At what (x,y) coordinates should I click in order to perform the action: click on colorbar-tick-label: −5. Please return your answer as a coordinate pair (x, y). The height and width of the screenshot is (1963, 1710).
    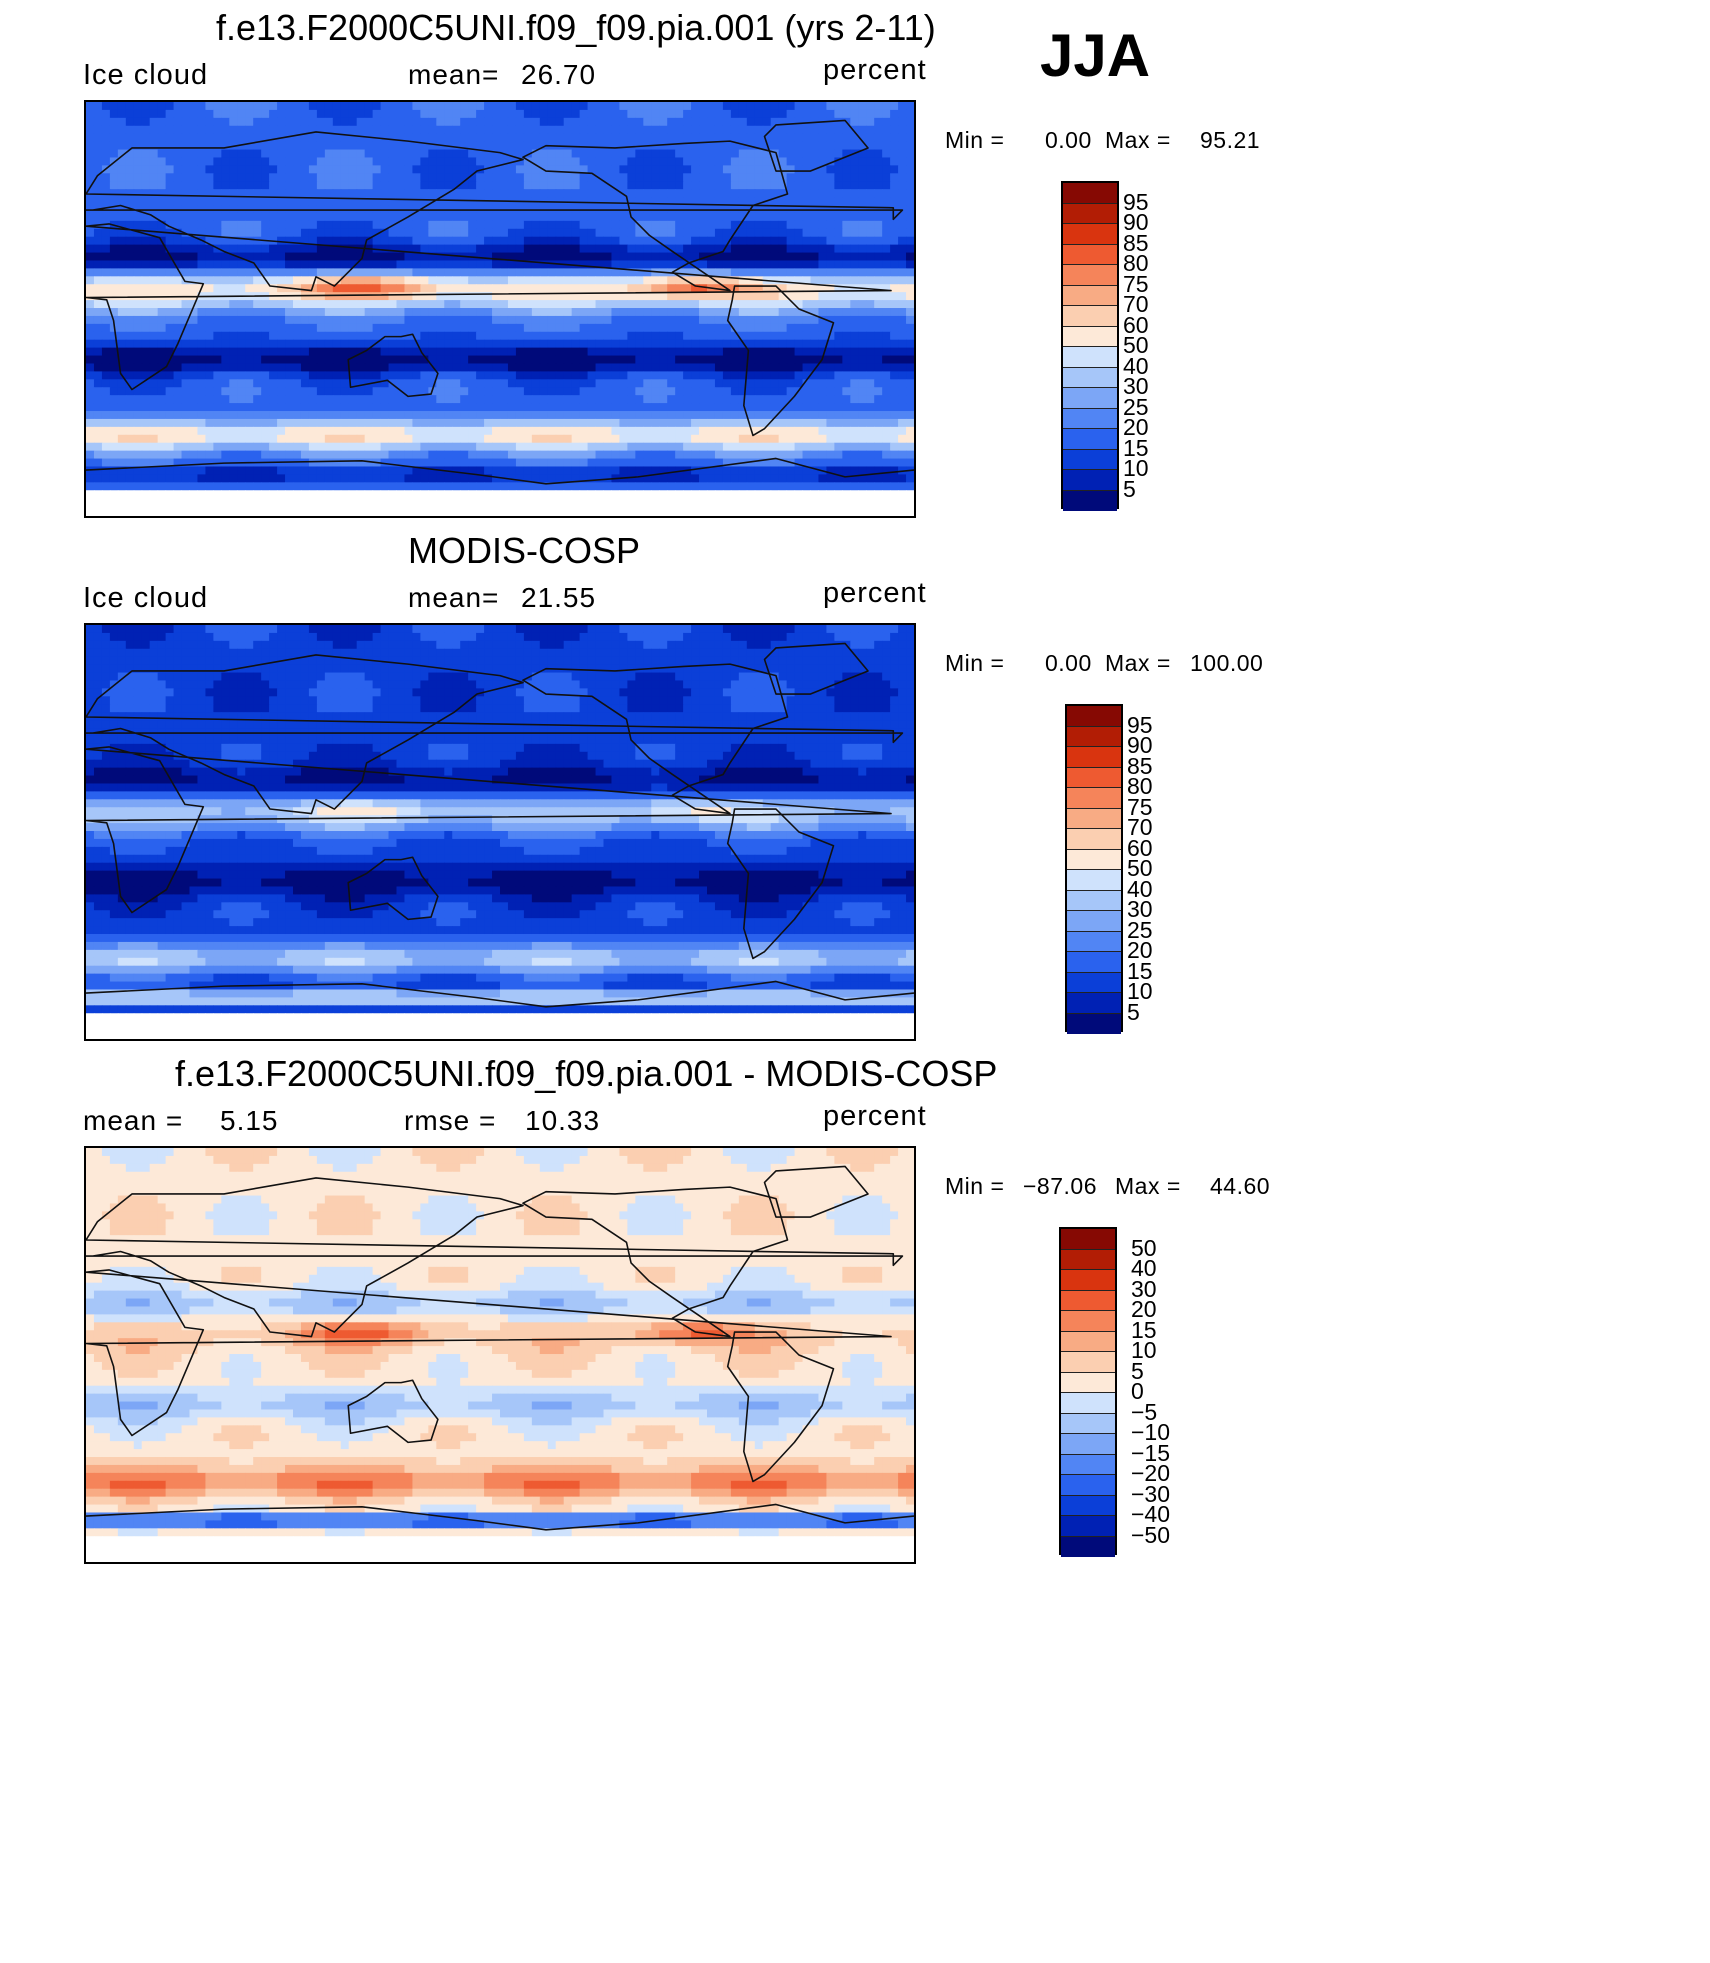
    Looking at the image, I should click on (1144, 1411).